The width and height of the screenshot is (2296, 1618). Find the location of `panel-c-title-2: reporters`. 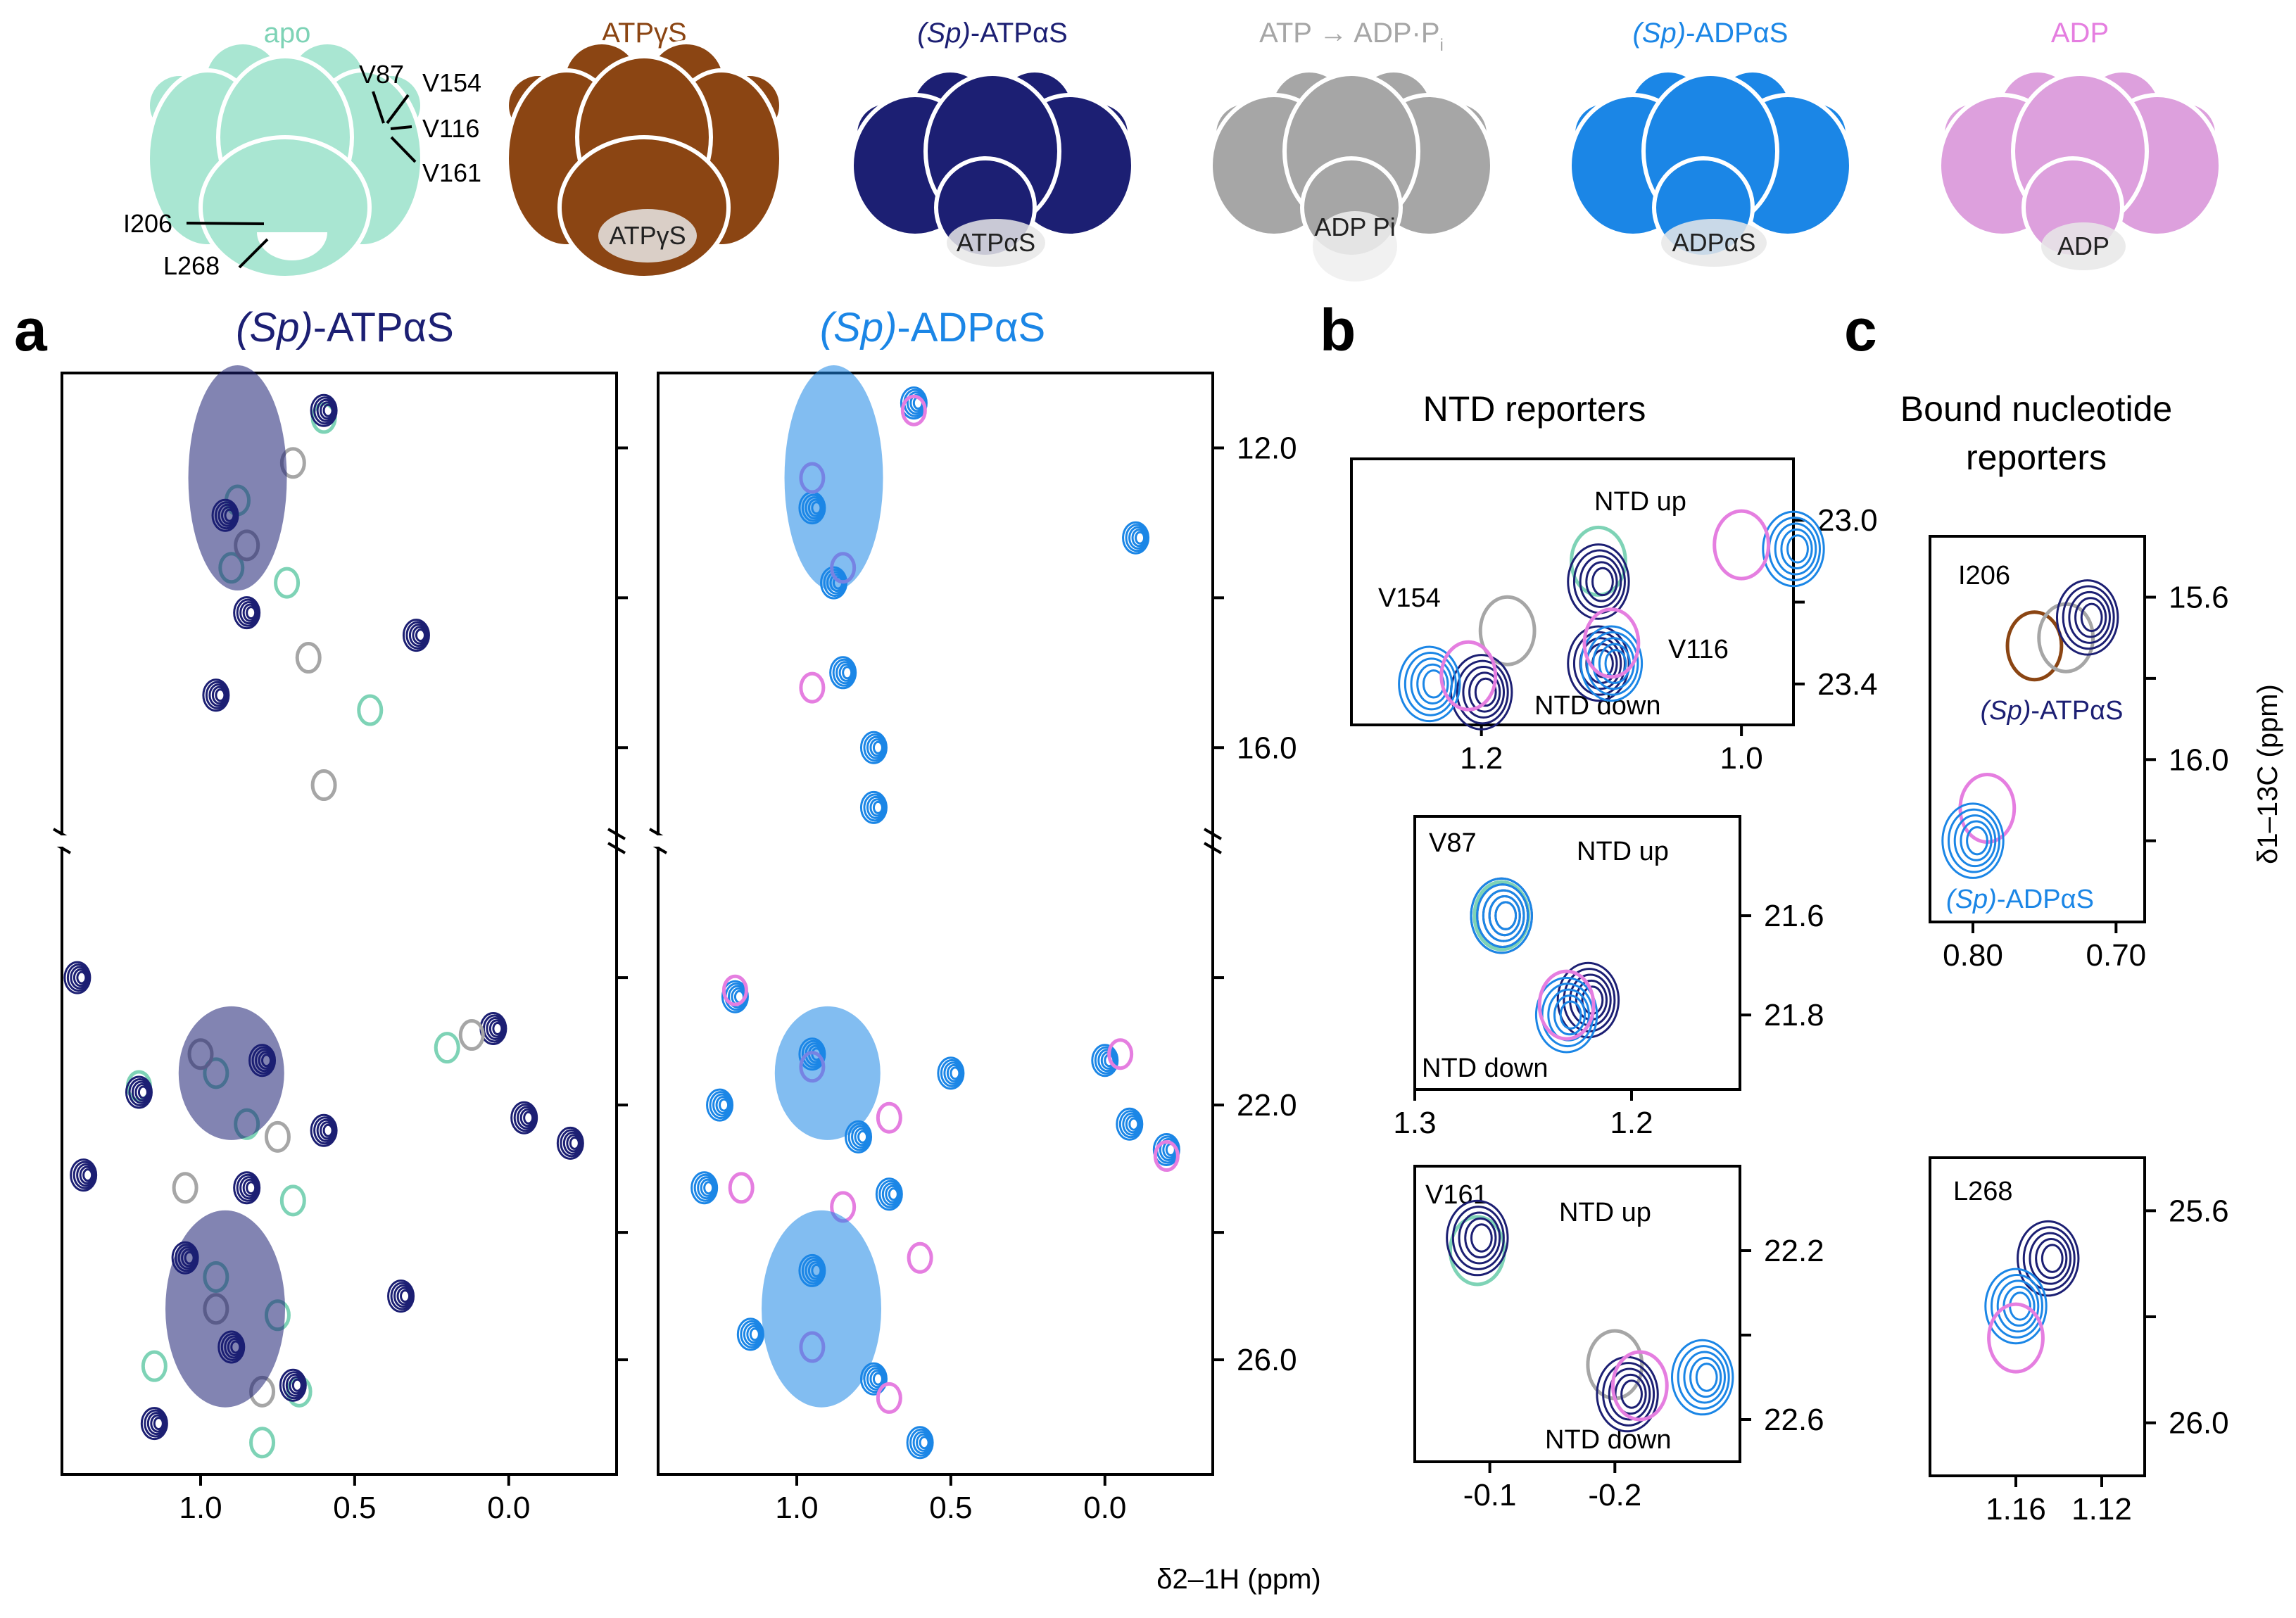

panel-c-title-2: reporters is located at coordinates (2036, 457).